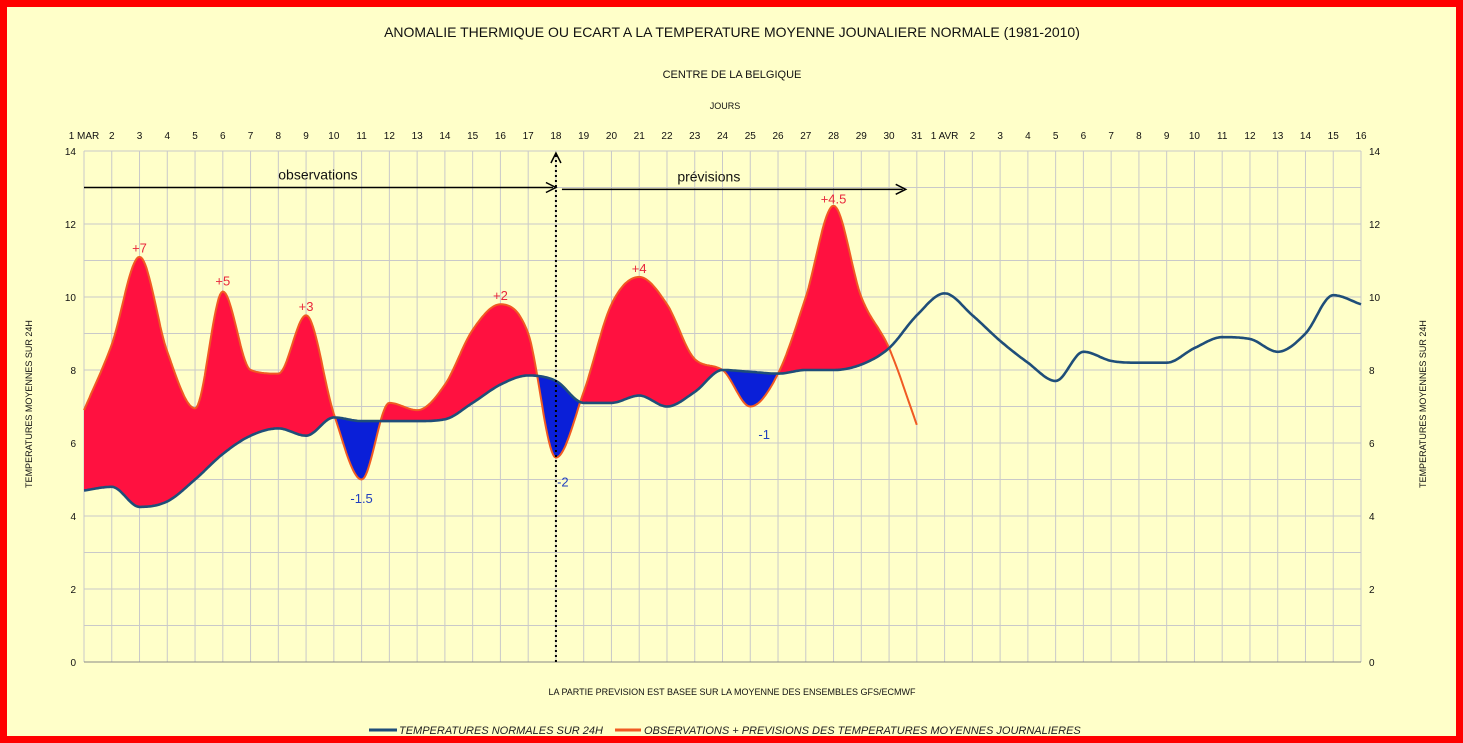 The height and width of the screenshot is (743, 1463). What do you see at coordinates (725, 106) in the screenshot?
I see `x-axis-label: JOURS` at bounding box center [725, 106].